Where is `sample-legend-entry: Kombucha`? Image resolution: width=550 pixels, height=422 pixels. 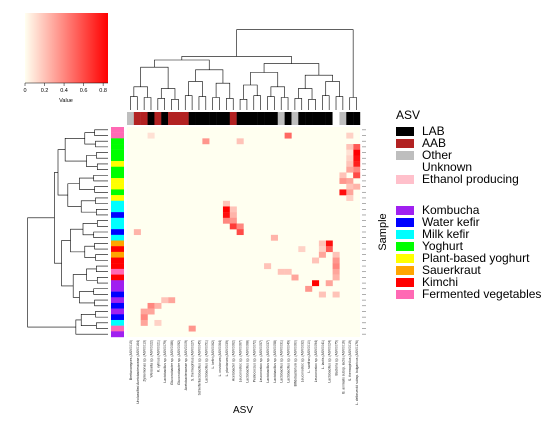
sample-legend-entry: Kombucha is located at coordinates (438, 210).